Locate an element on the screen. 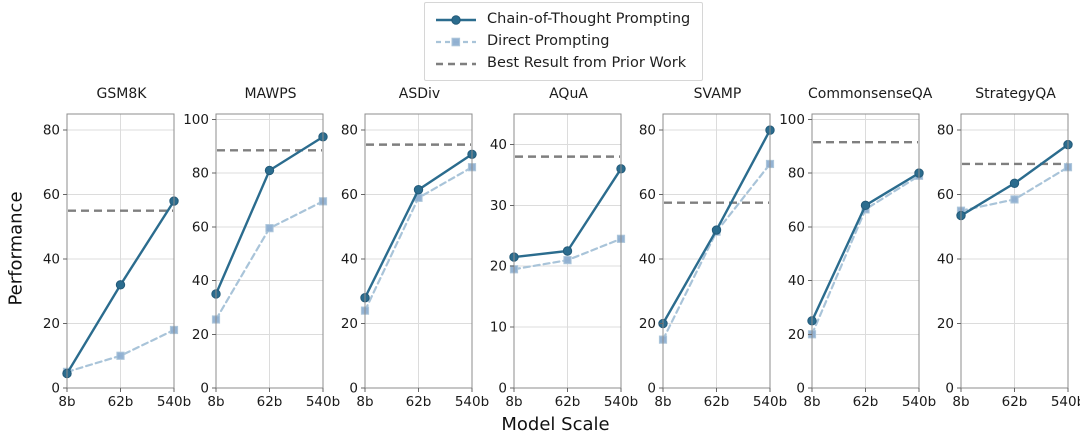 The image size is (1080, 446). y-axis-label: Performance is located at coordinates (16, 248).